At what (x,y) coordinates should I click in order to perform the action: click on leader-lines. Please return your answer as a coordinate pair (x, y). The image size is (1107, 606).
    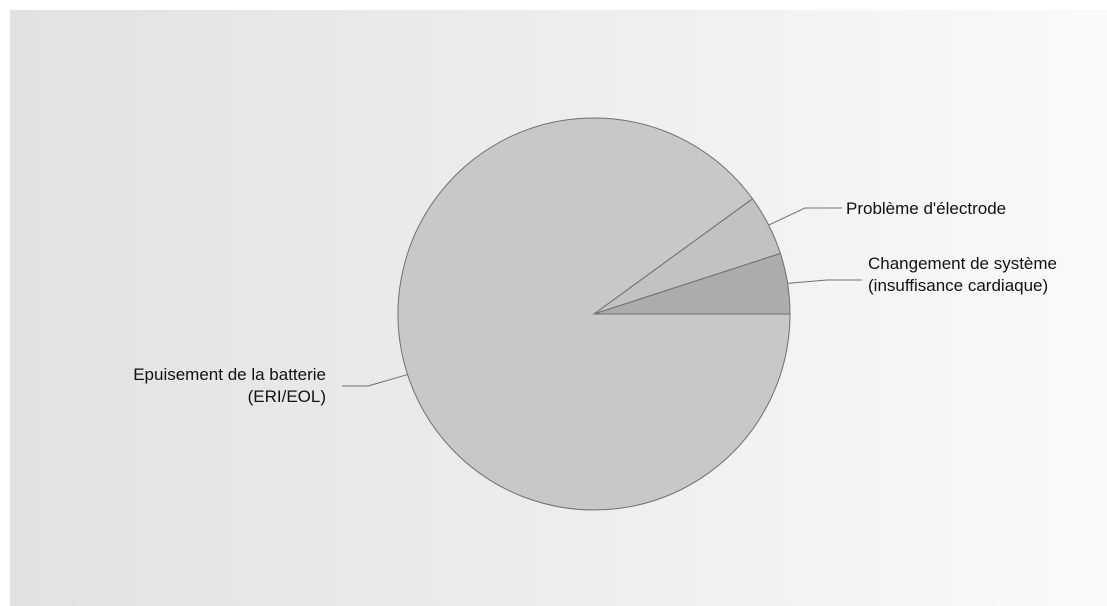
    Looking at the image, I should click on (602, 297).